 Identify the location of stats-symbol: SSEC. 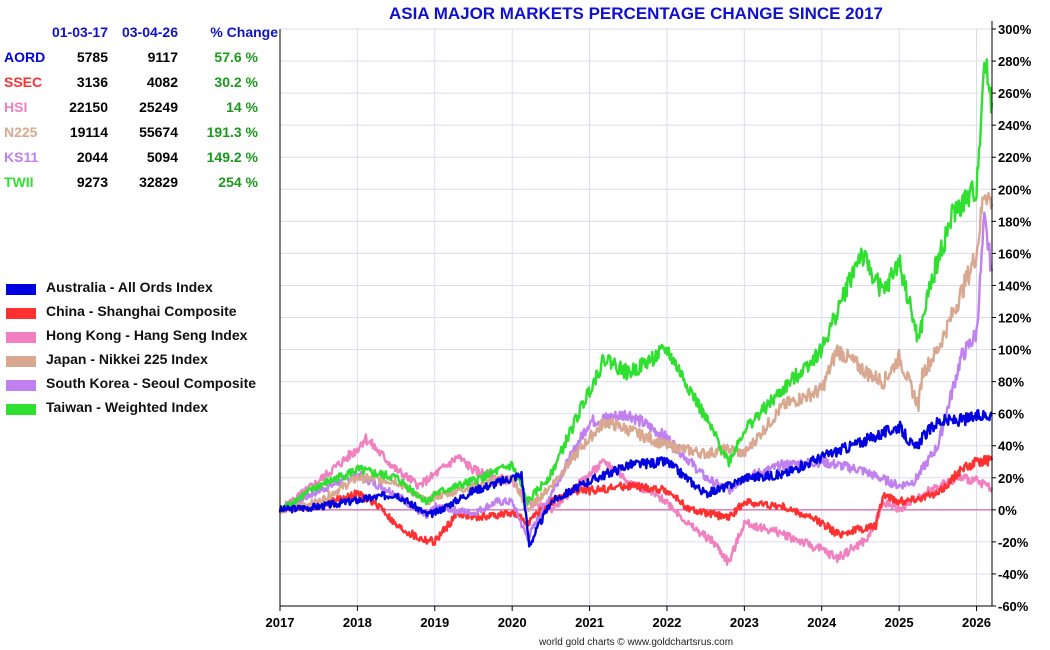
(23, 82).